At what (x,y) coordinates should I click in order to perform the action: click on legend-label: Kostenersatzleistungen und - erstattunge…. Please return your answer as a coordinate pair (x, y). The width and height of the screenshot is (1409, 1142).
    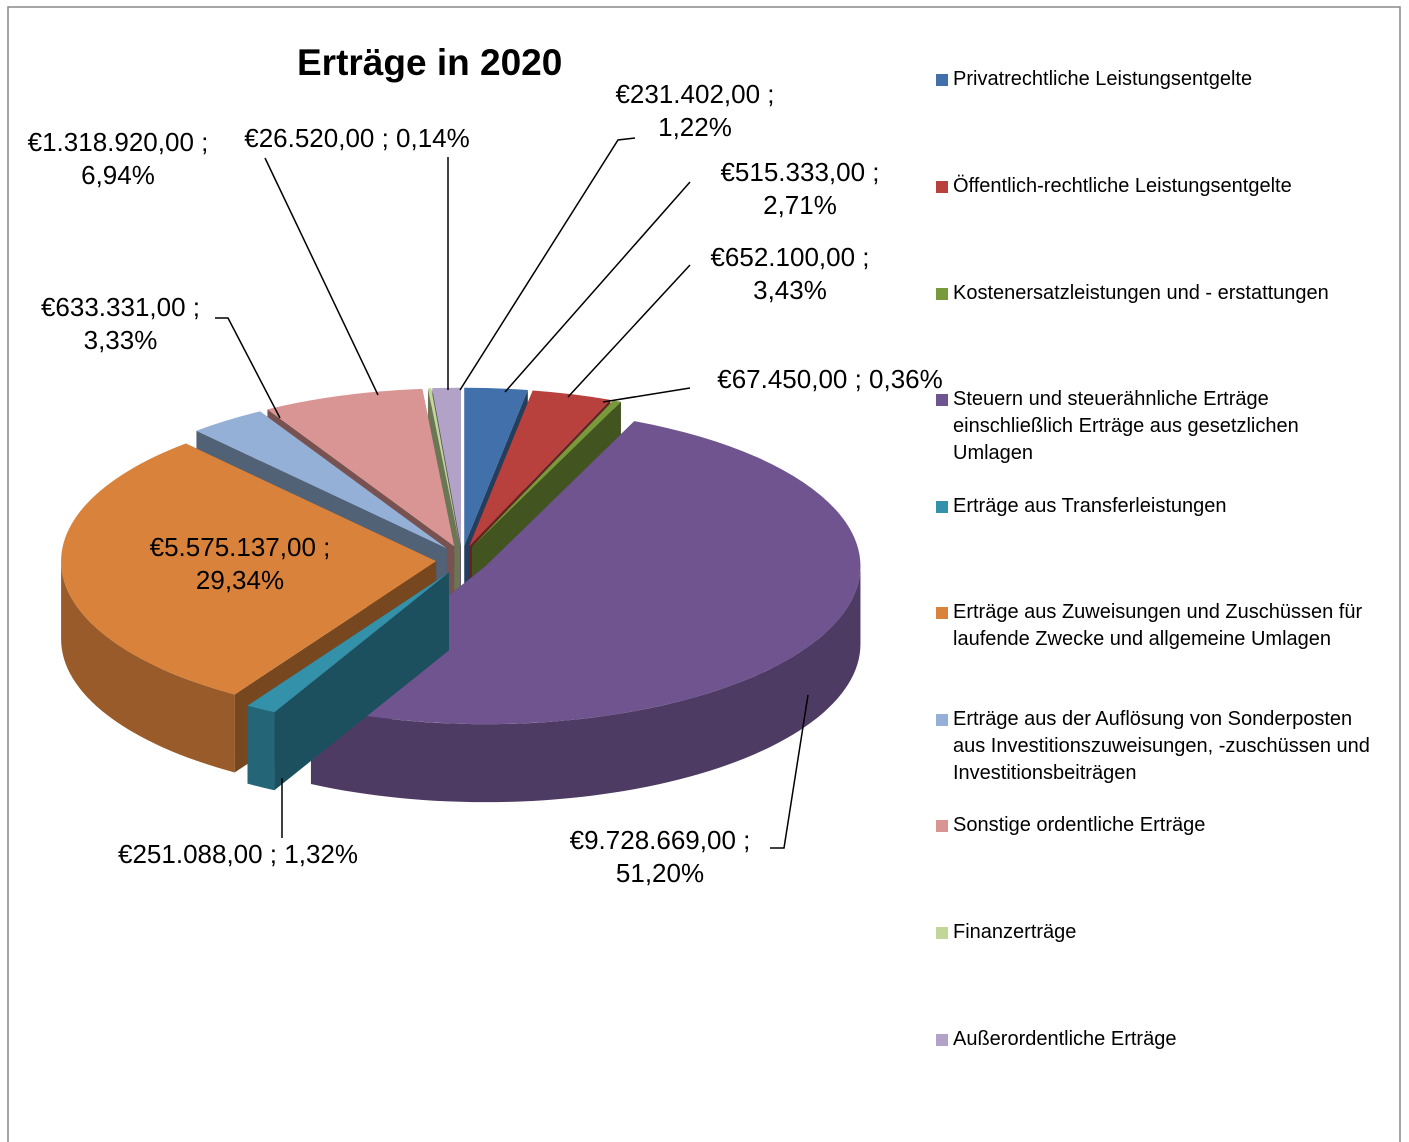
    Looking at the image, I should click on (1141, 293).